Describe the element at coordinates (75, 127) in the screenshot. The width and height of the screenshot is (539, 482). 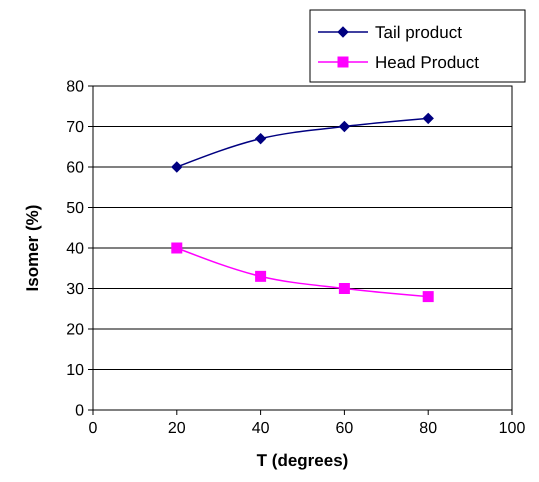
I see `y-tick-label: 70` at that location.